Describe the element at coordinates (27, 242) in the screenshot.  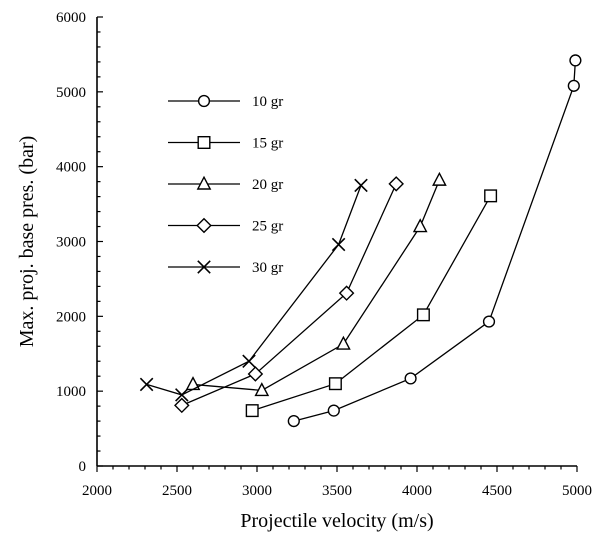
I see `y-axis-title: Max. proj. base pres. (bar)` at that location.